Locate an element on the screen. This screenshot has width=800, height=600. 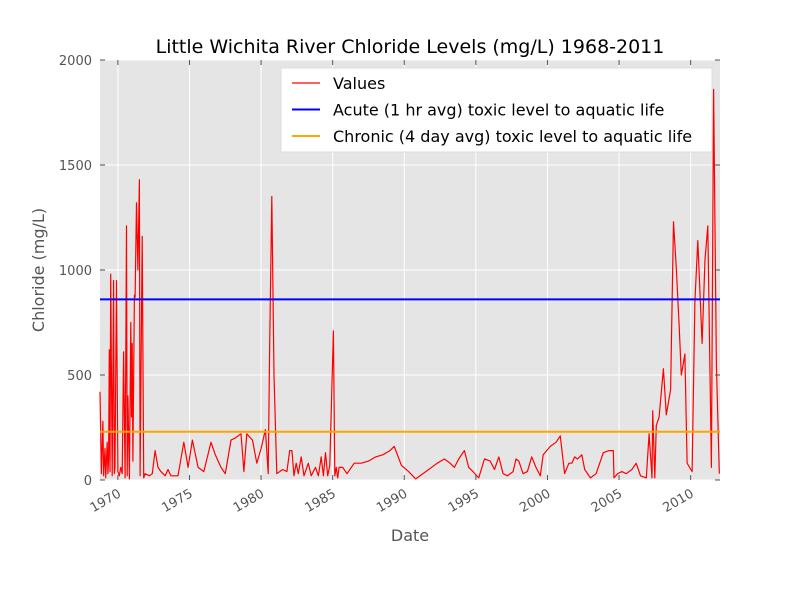
legend-box is located at coordinates (496, 110).